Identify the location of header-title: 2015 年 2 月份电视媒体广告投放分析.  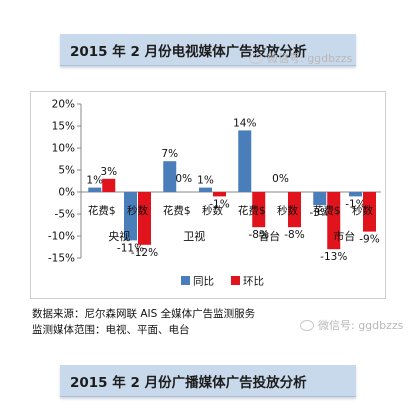
(188, 51).